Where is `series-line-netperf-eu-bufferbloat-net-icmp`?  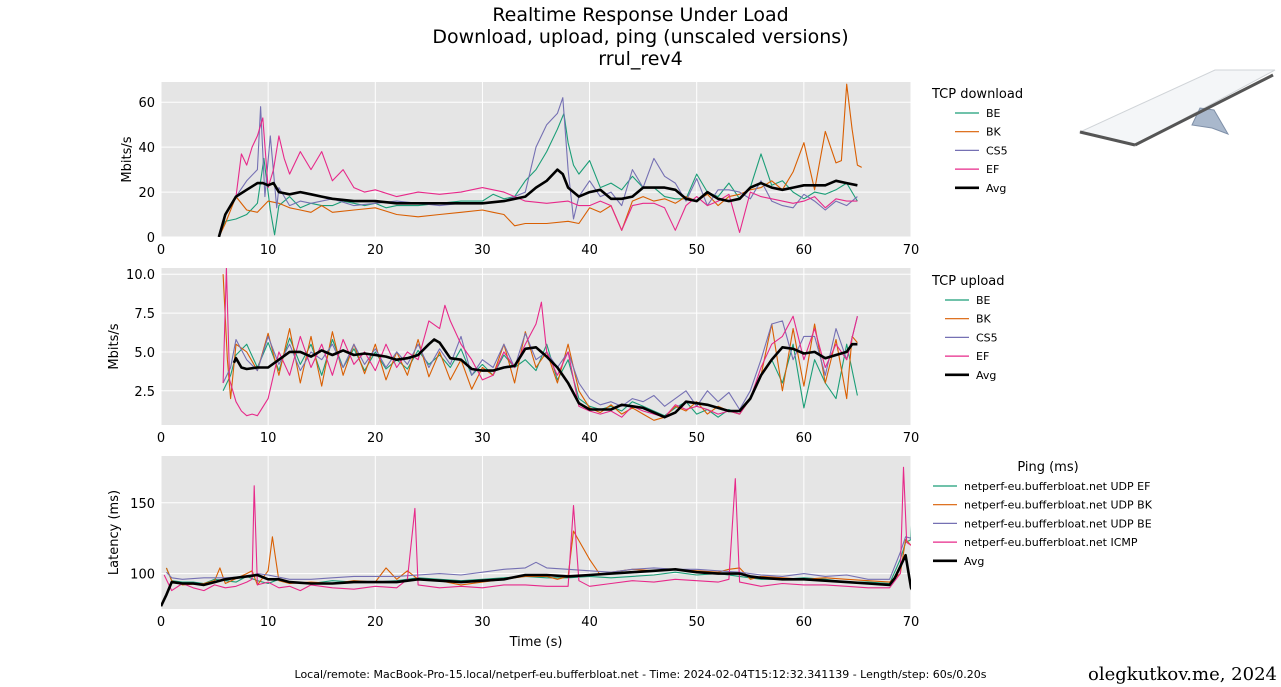
series-line-netperf-eu-bufferbloat-net-icmp is located at coordinates (537, 529).